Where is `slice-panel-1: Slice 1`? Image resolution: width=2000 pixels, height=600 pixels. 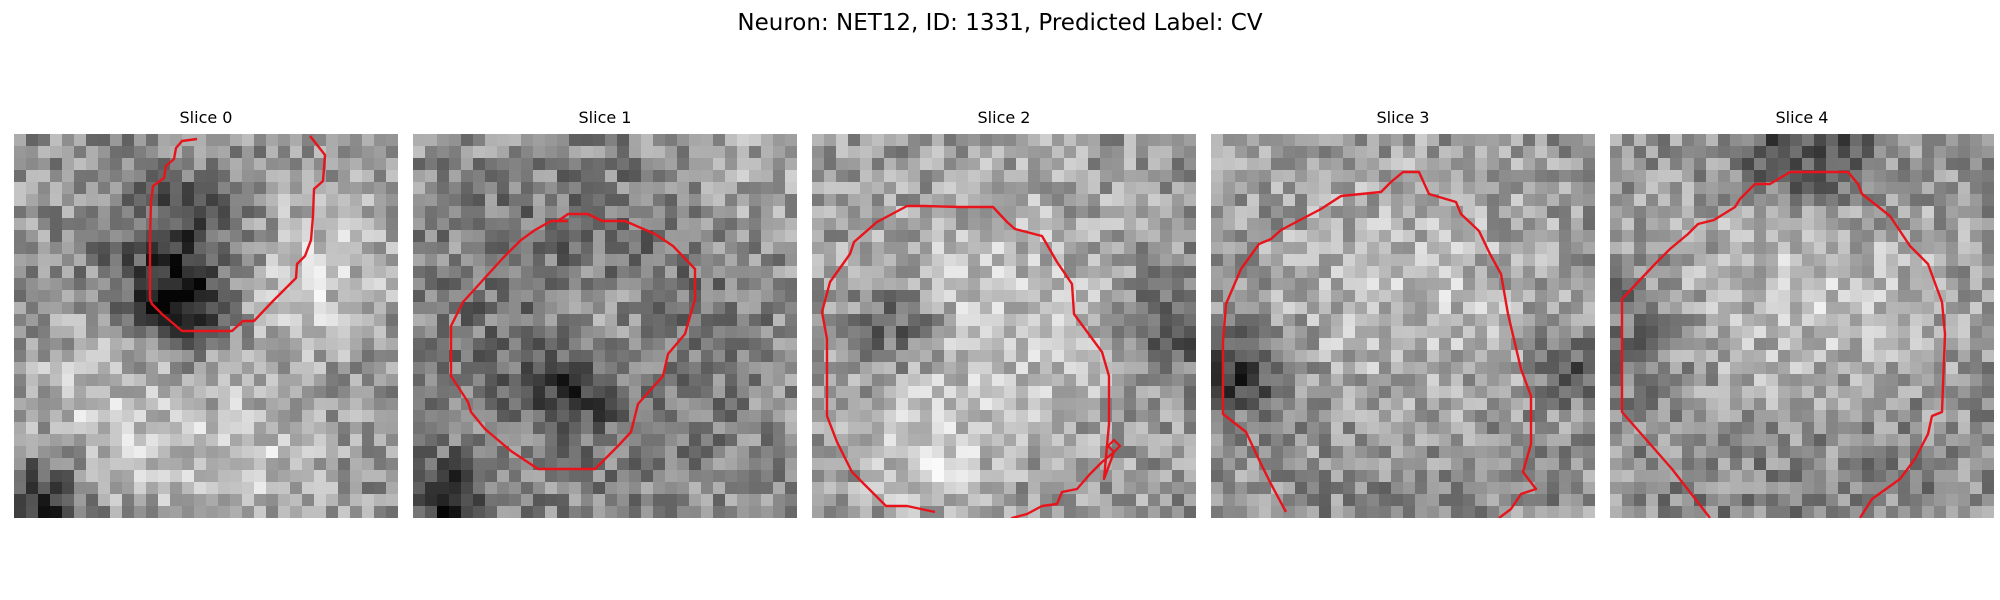 slice-panel-1: Slice 1 is located at coordinates (605, 313).